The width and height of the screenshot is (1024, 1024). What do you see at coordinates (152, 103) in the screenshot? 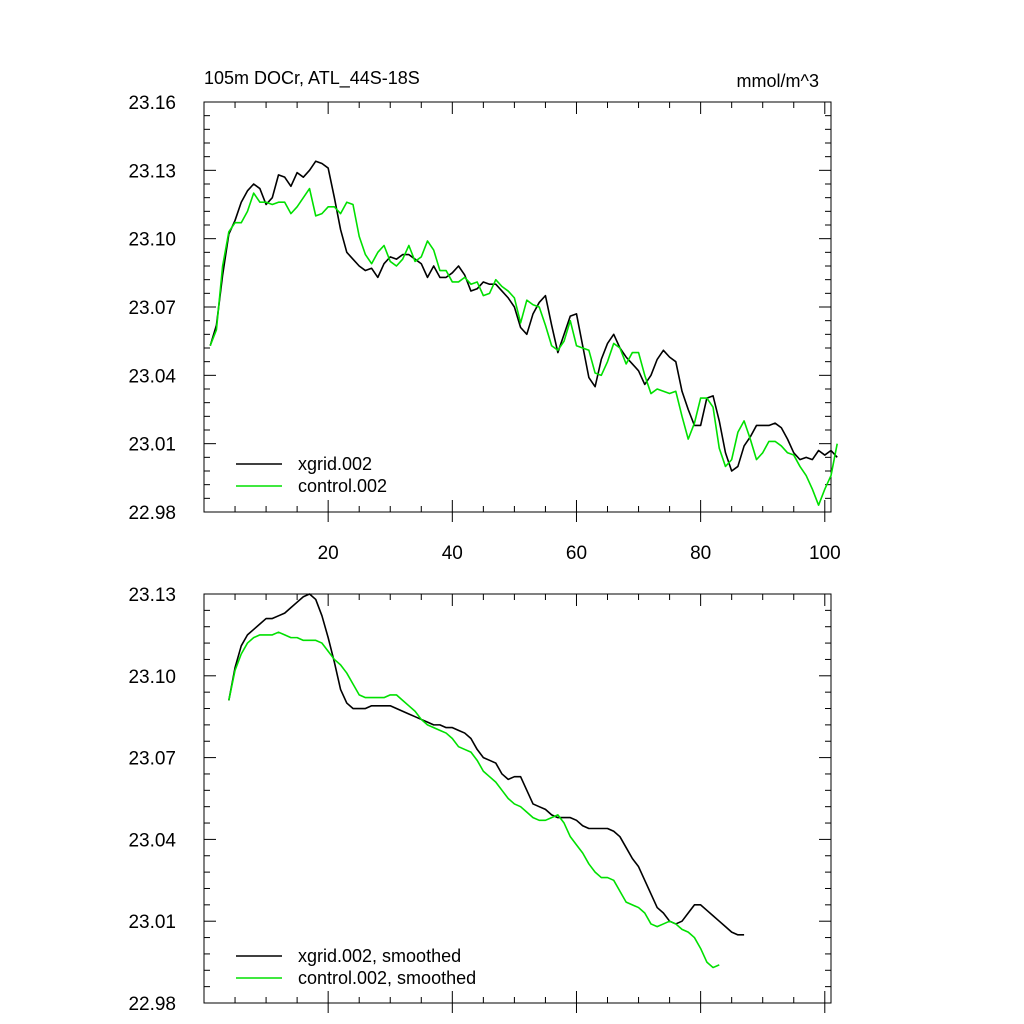
I see `y-tick-label: 23.16` at bounding box center [152, 103].